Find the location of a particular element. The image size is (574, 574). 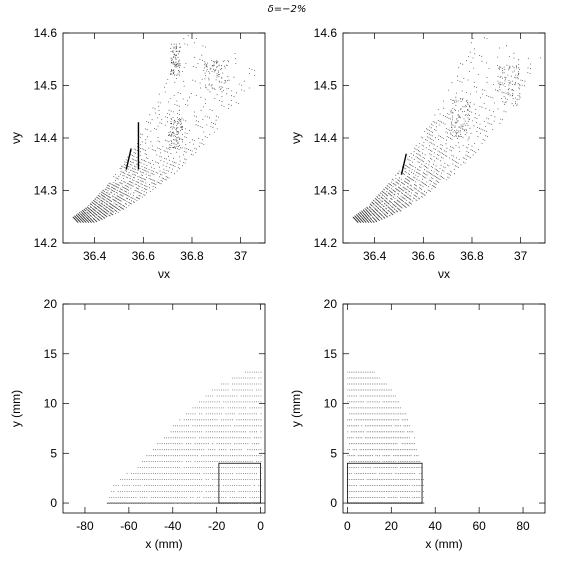

figure-suptitle: δ=−2% is located at coordinates (287, 9).